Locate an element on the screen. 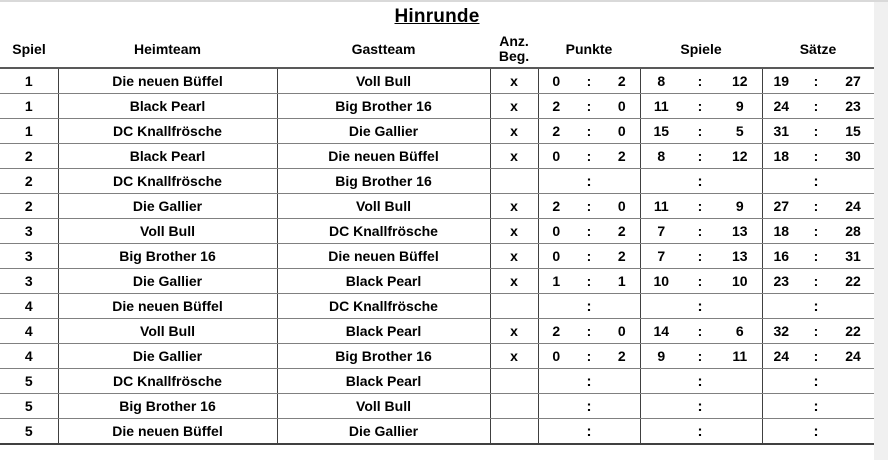  cell-heimteam: Die neuen Büffel is located at coordinates (168, 306).